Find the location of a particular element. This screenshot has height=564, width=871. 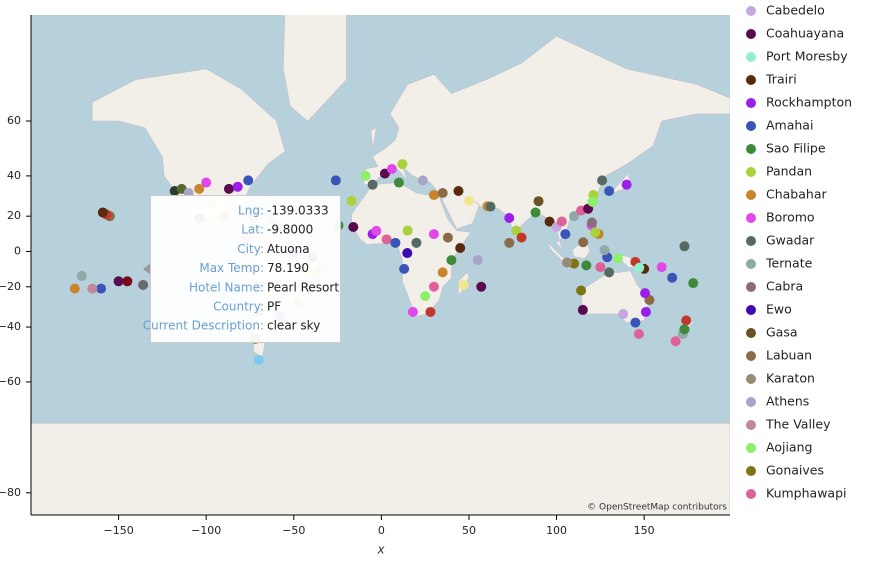

y-tick-label: −80 is located at coordinates (10, 492).